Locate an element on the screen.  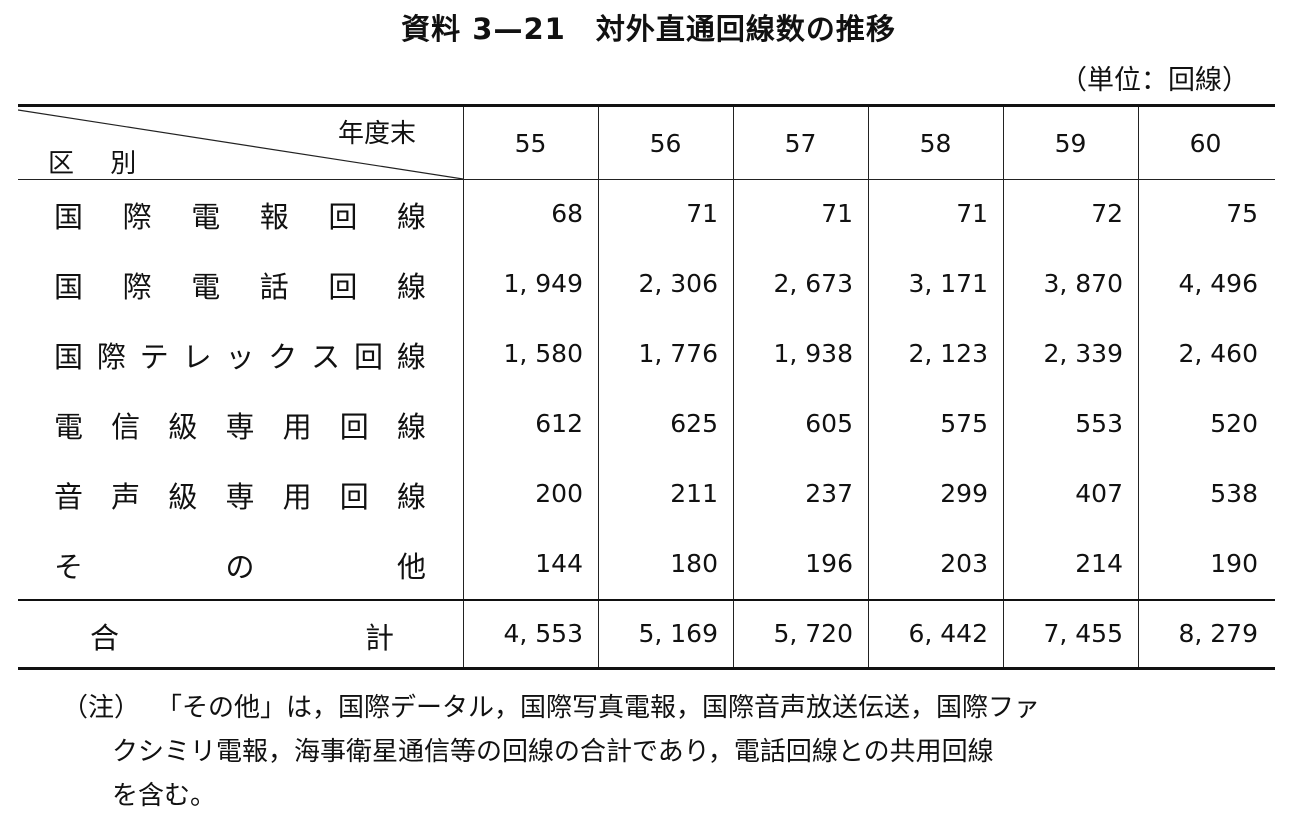
row-label: 国際テレックス回線 is located at coordinates (240, 355).